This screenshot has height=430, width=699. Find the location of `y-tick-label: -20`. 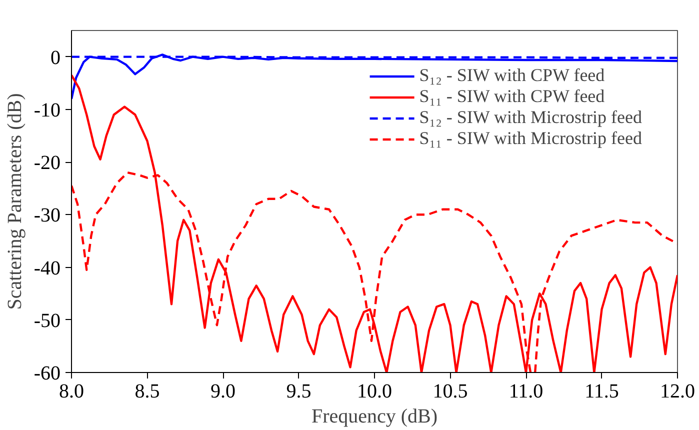

y-tick-label: -20 is located at coordinates (47, 163).